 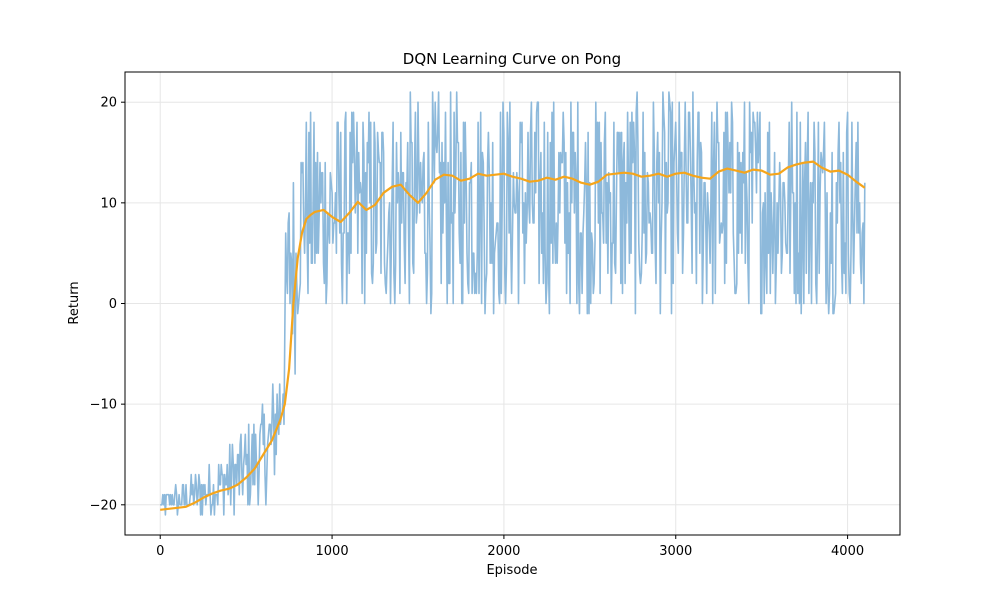 What do you see at coordinates (511, 570) in the screenshot?
I see `x-axis-label: Episode` at bounding box center [511, 570].